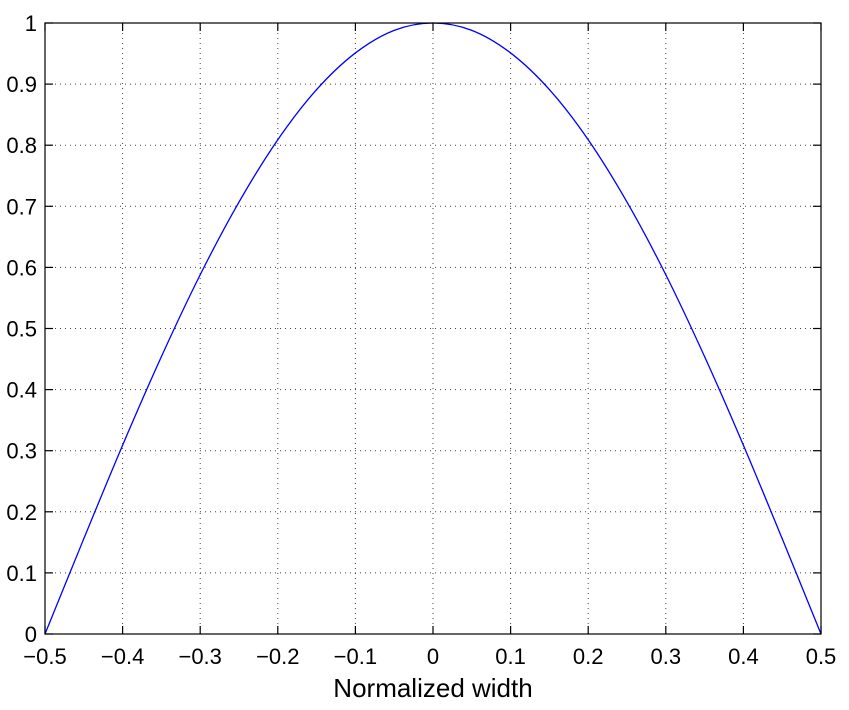 This screenshot has height=710, width=849. I want to click on y-tick-label: 0.1, so click(21, 573).